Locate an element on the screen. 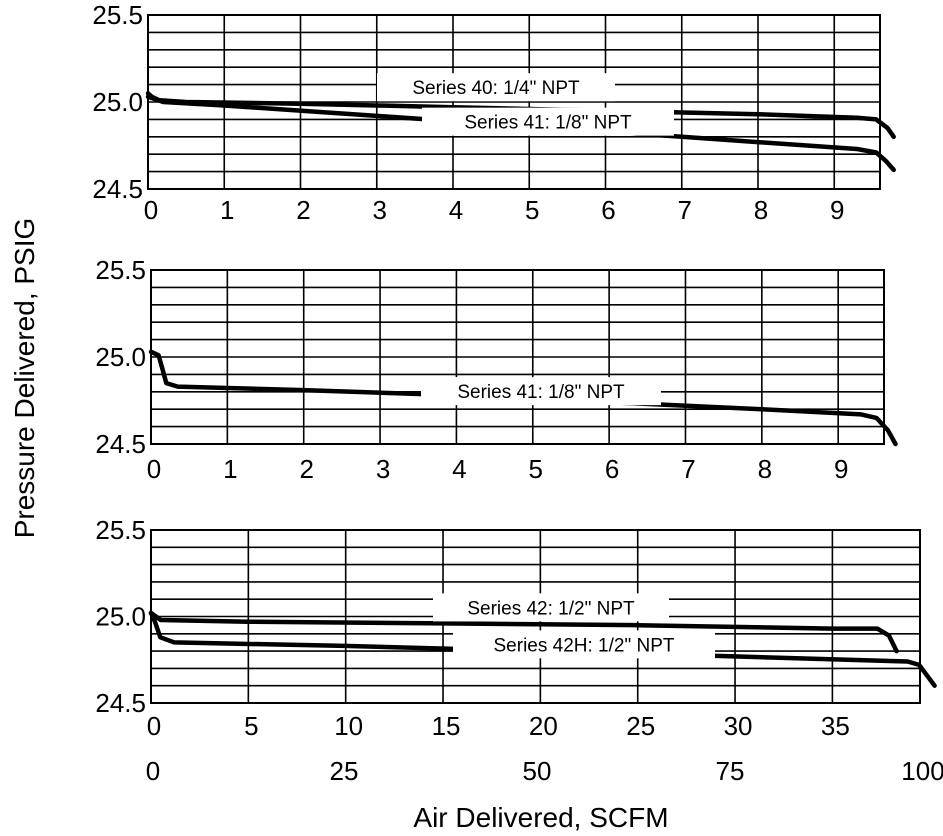 This screenshot has width=943, height=836. x2-tick-label: 50 is located at coordinates (537, 771).